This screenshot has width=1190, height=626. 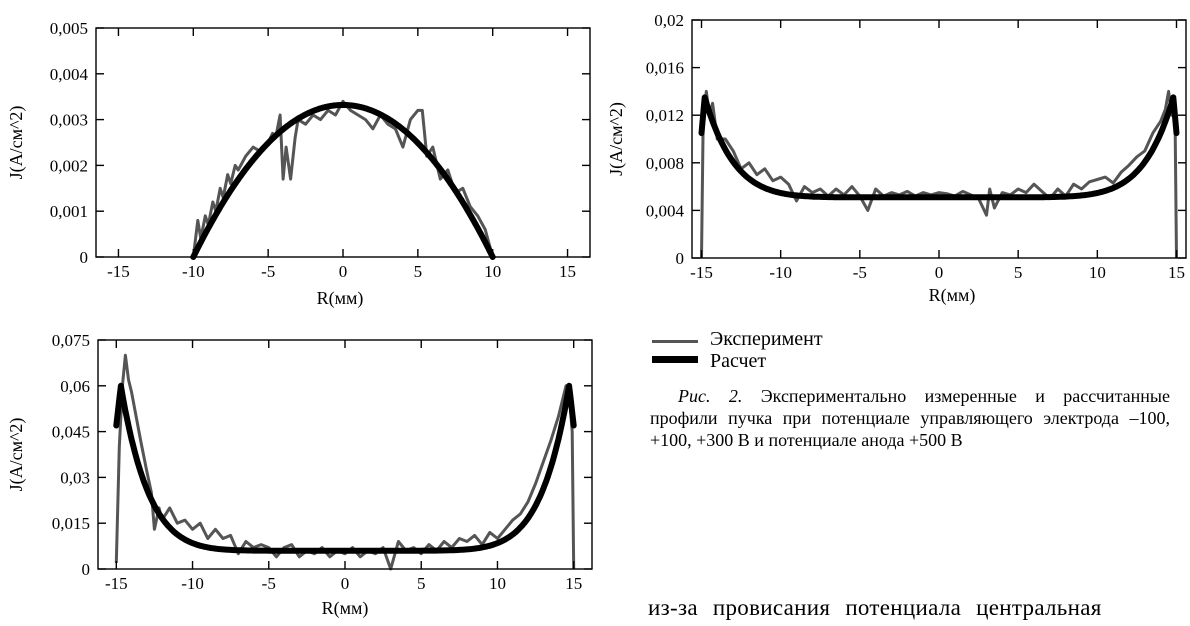 I want to click on caption-label: Рис. 2., so click(x=710, y=396).